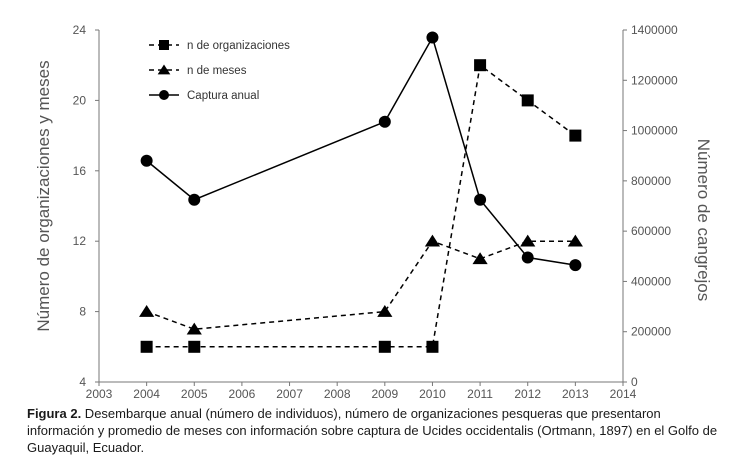 The height and width of the screenshot is (468, 749). What do you see at coordinates (575, 393) in the screenshot?
I see `x-tick-label: 2013` at bounding box center [575, 393].